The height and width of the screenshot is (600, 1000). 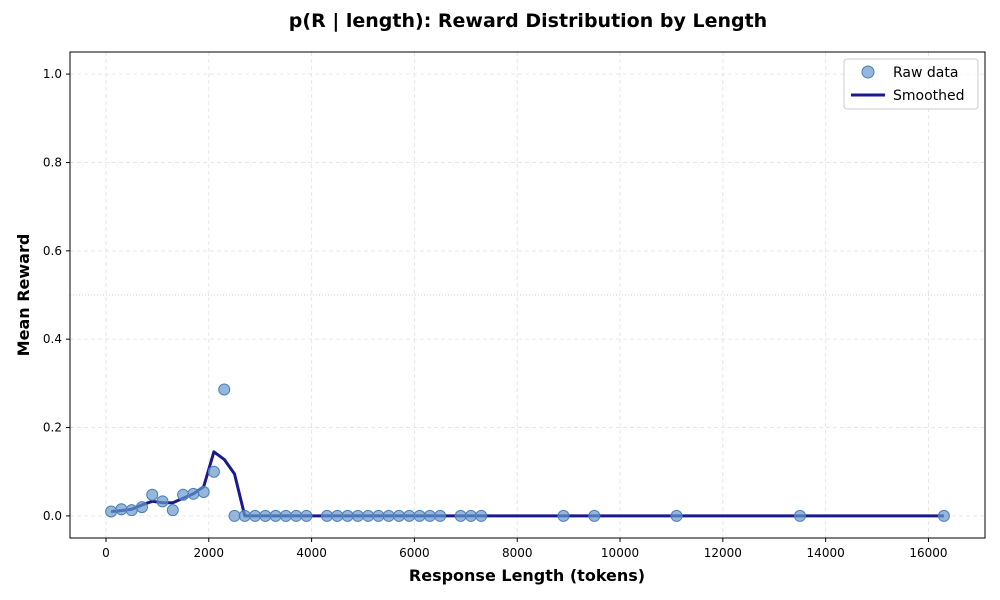 What do you see at coordinates (925, 73) in the screenshot?
I see `legend-label-raw-data: Raw data` at bounding box center [925, 73].